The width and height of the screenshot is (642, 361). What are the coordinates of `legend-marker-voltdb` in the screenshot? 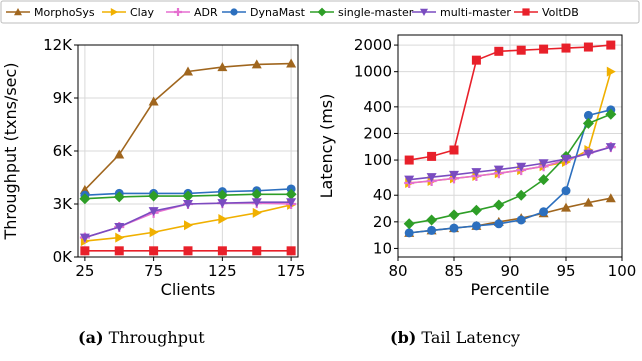 It's located at (526, 12).